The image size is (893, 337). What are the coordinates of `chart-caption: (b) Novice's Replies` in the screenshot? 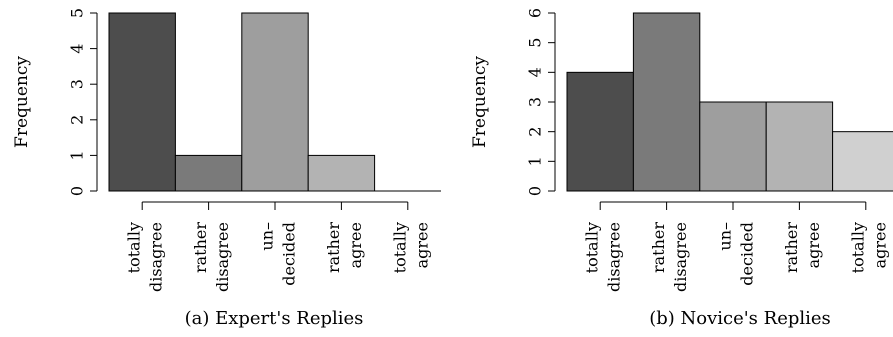 It's located at (740, 318).